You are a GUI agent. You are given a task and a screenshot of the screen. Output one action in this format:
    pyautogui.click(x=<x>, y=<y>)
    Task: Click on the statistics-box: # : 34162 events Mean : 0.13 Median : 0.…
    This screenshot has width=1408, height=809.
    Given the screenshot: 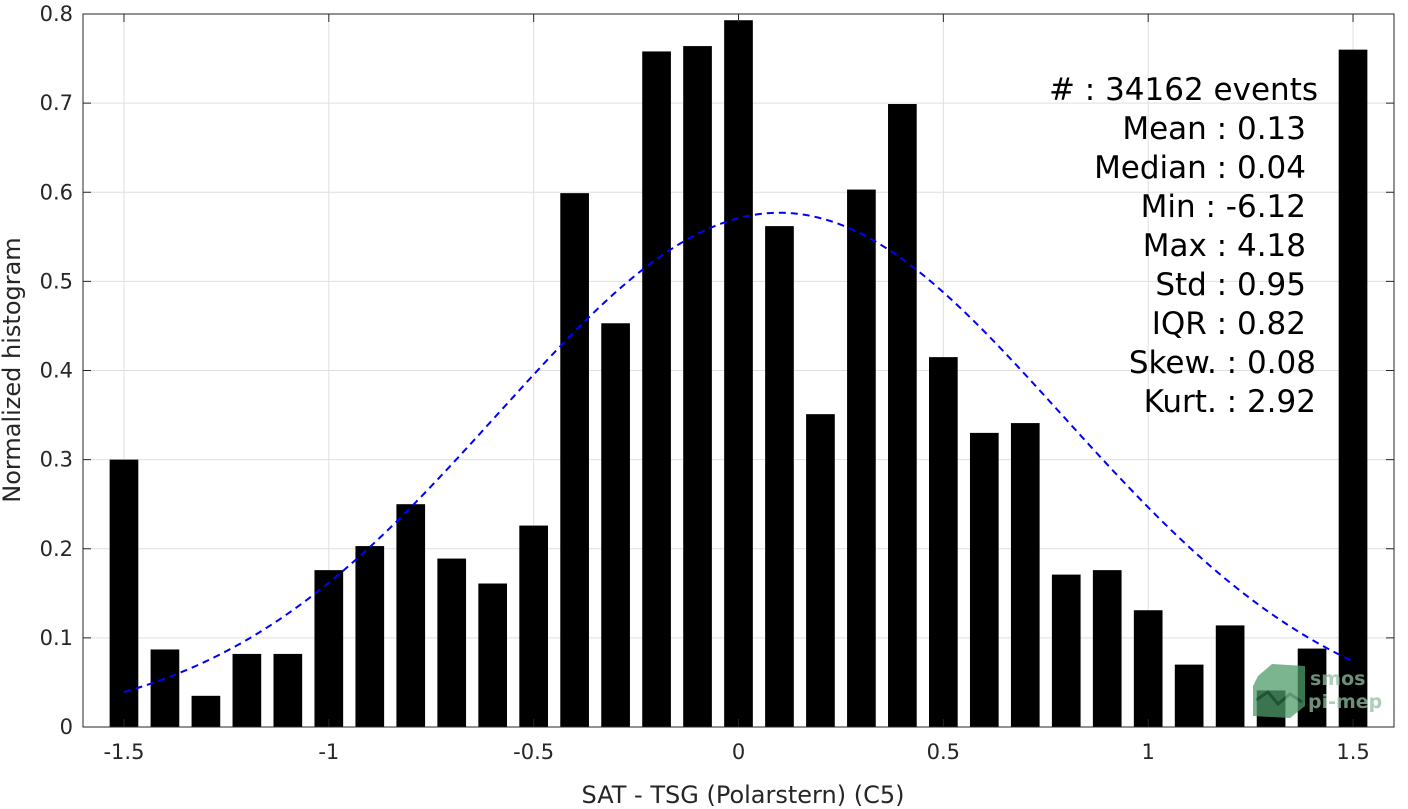 What is the action you would take?
    pyautogui.click(x=1183, y=246)
    